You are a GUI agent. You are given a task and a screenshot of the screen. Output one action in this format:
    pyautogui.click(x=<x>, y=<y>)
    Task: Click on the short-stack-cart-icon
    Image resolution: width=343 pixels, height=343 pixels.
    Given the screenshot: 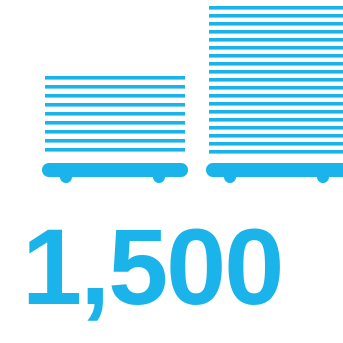 What is the action you would take?
    pyautogui.click(x=115, y=129)
    